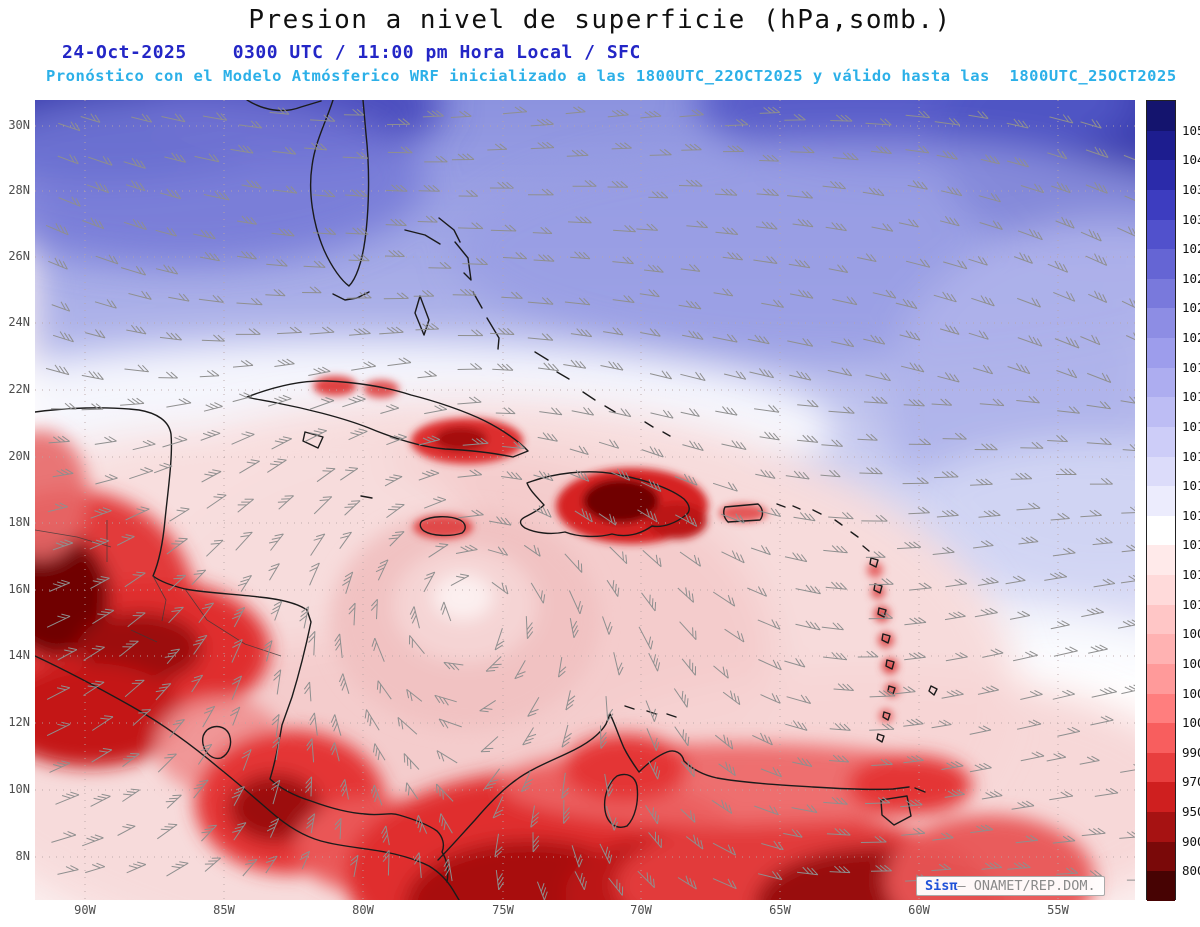 This screenshot has width=1200, height=927. I want to click on lat-label: 26N, so click(19, 256).